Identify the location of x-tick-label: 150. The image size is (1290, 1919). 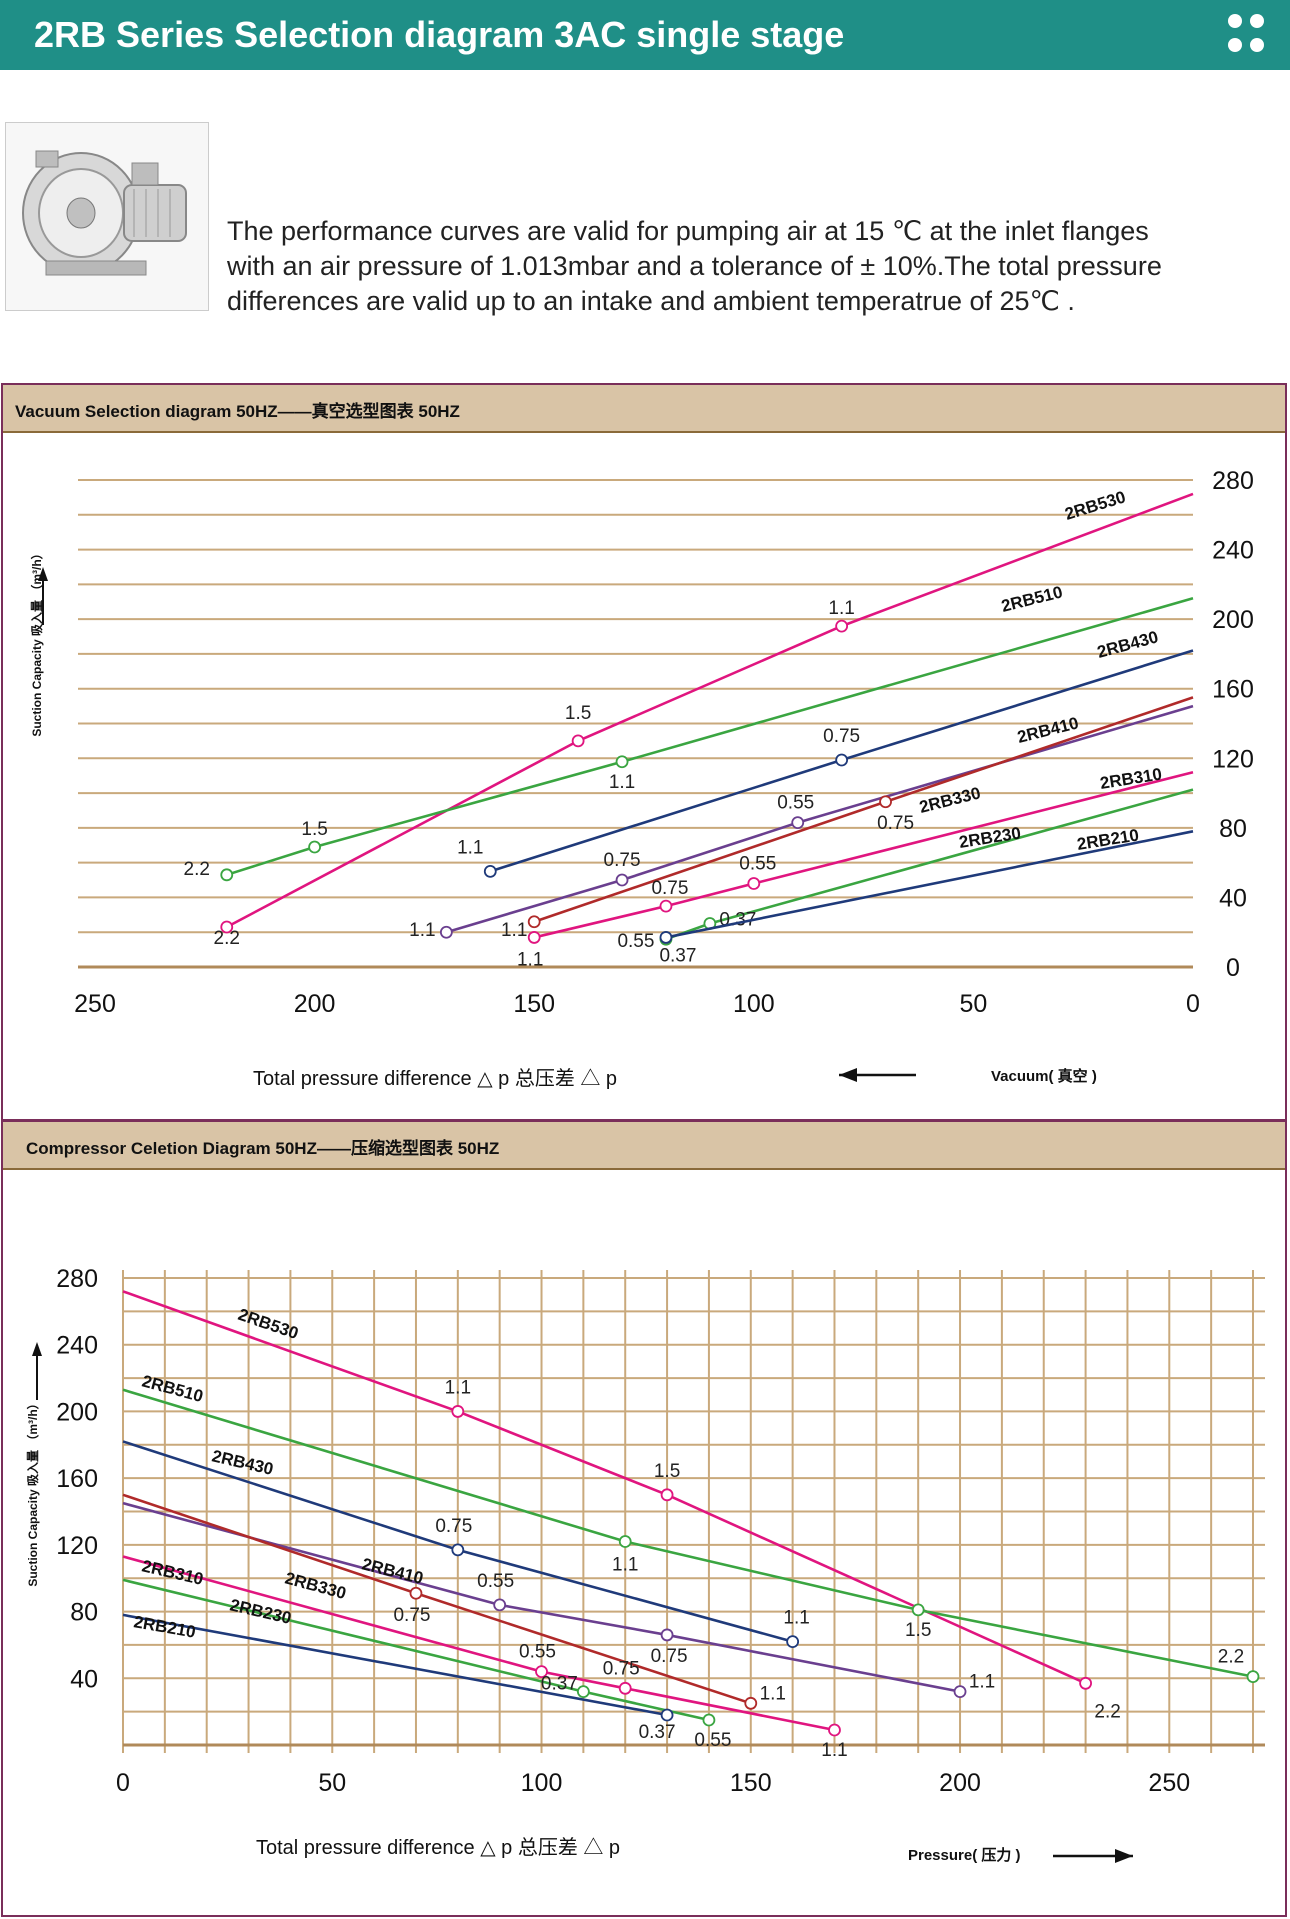
(751, 1783).